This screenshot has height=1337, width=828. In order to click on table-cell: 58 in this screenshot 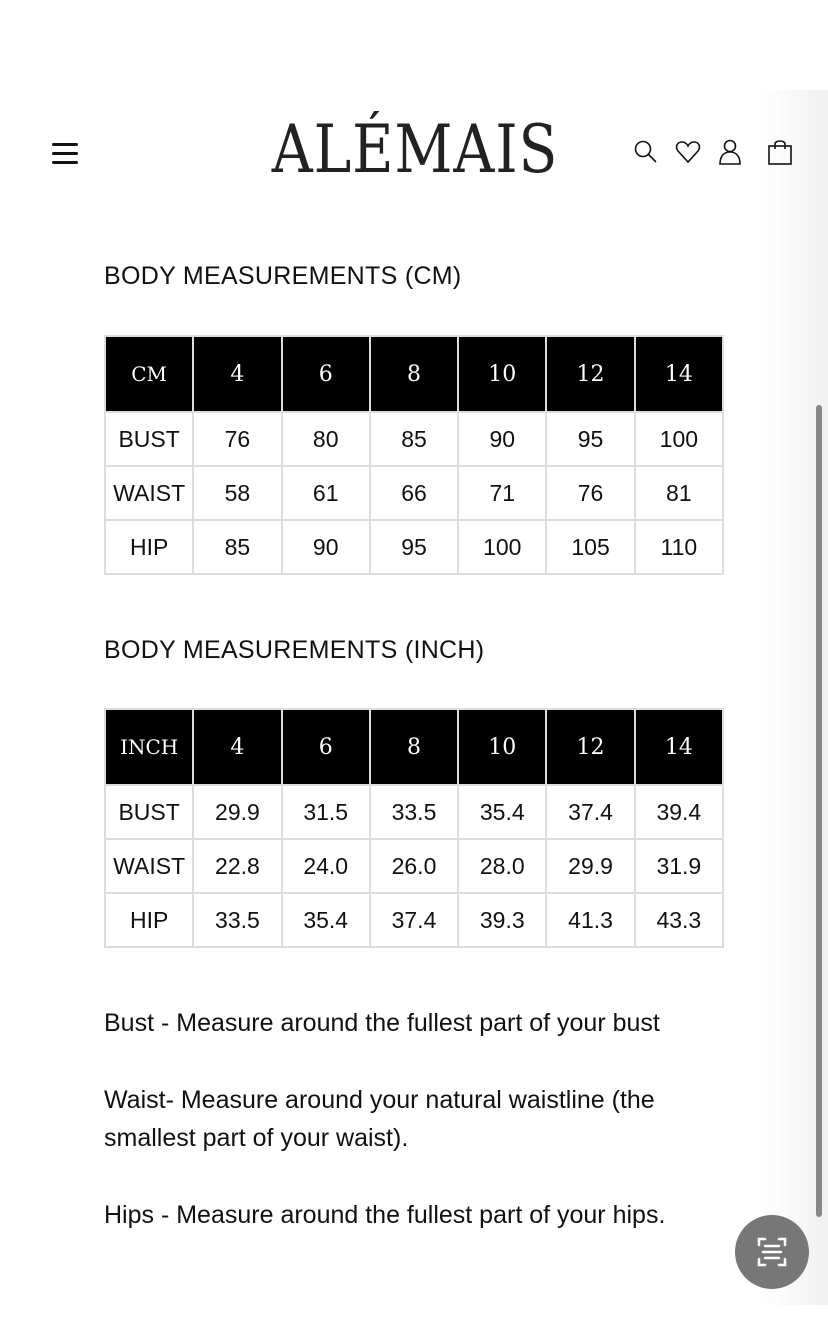, I will do `click(237, 493)`.